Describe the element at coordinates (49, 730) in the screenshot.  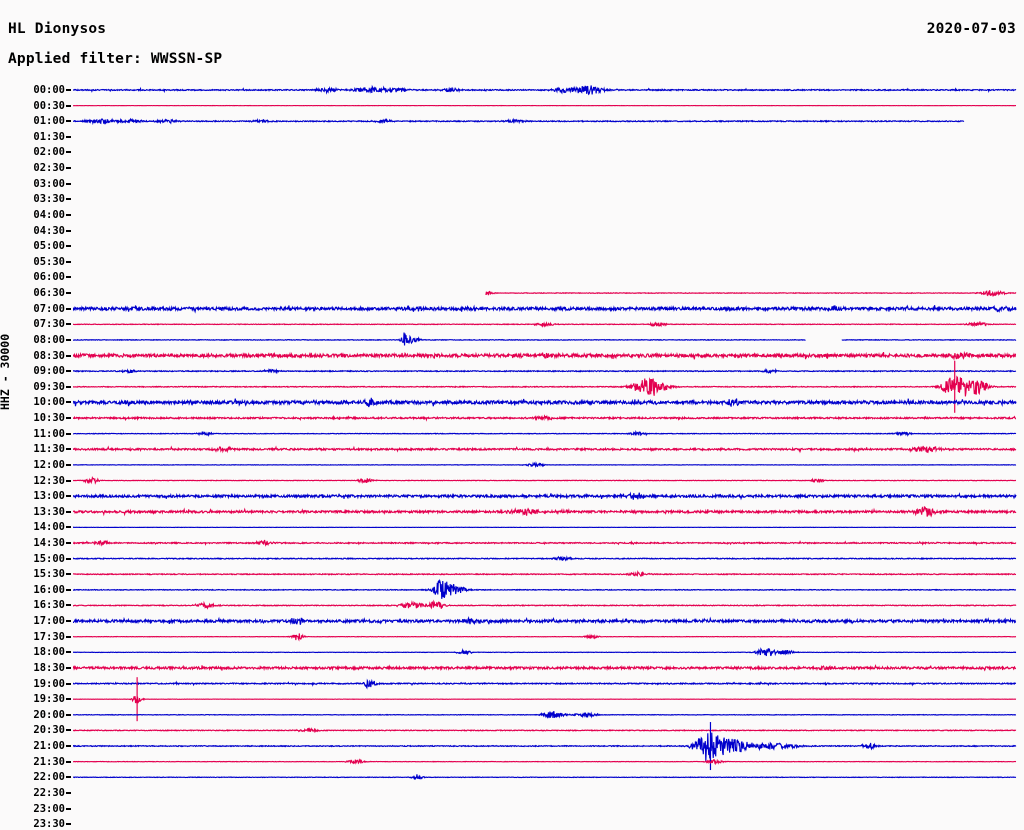
I see `time-tick-label: 20:30` at that location.